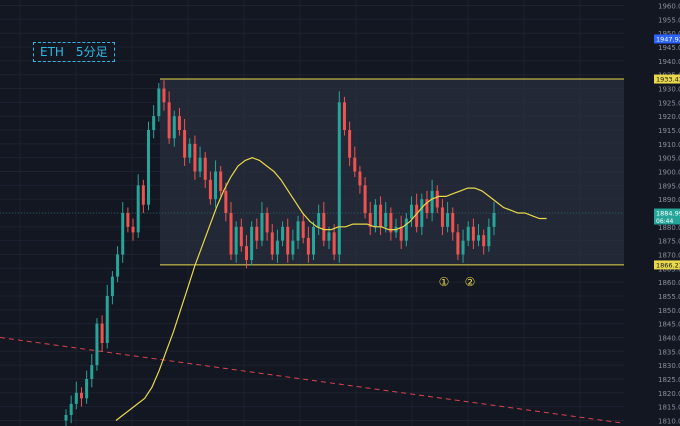 The image size is (680, 426). Describe the element at coordinates (669, 255) in the screenshot. I see `price-tick-label: 1870.00` at that location.